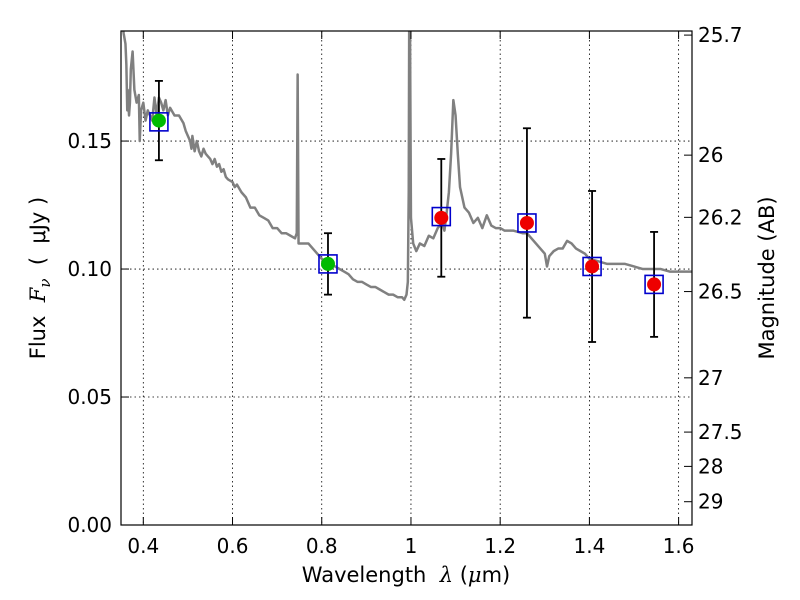 This screenshot has height=600, width=800. What do you see at coordinates (406, 575) in the screenshot?
I see `x-axis-title: Wavelength λ (μm)` at bounding box center [406, 575].